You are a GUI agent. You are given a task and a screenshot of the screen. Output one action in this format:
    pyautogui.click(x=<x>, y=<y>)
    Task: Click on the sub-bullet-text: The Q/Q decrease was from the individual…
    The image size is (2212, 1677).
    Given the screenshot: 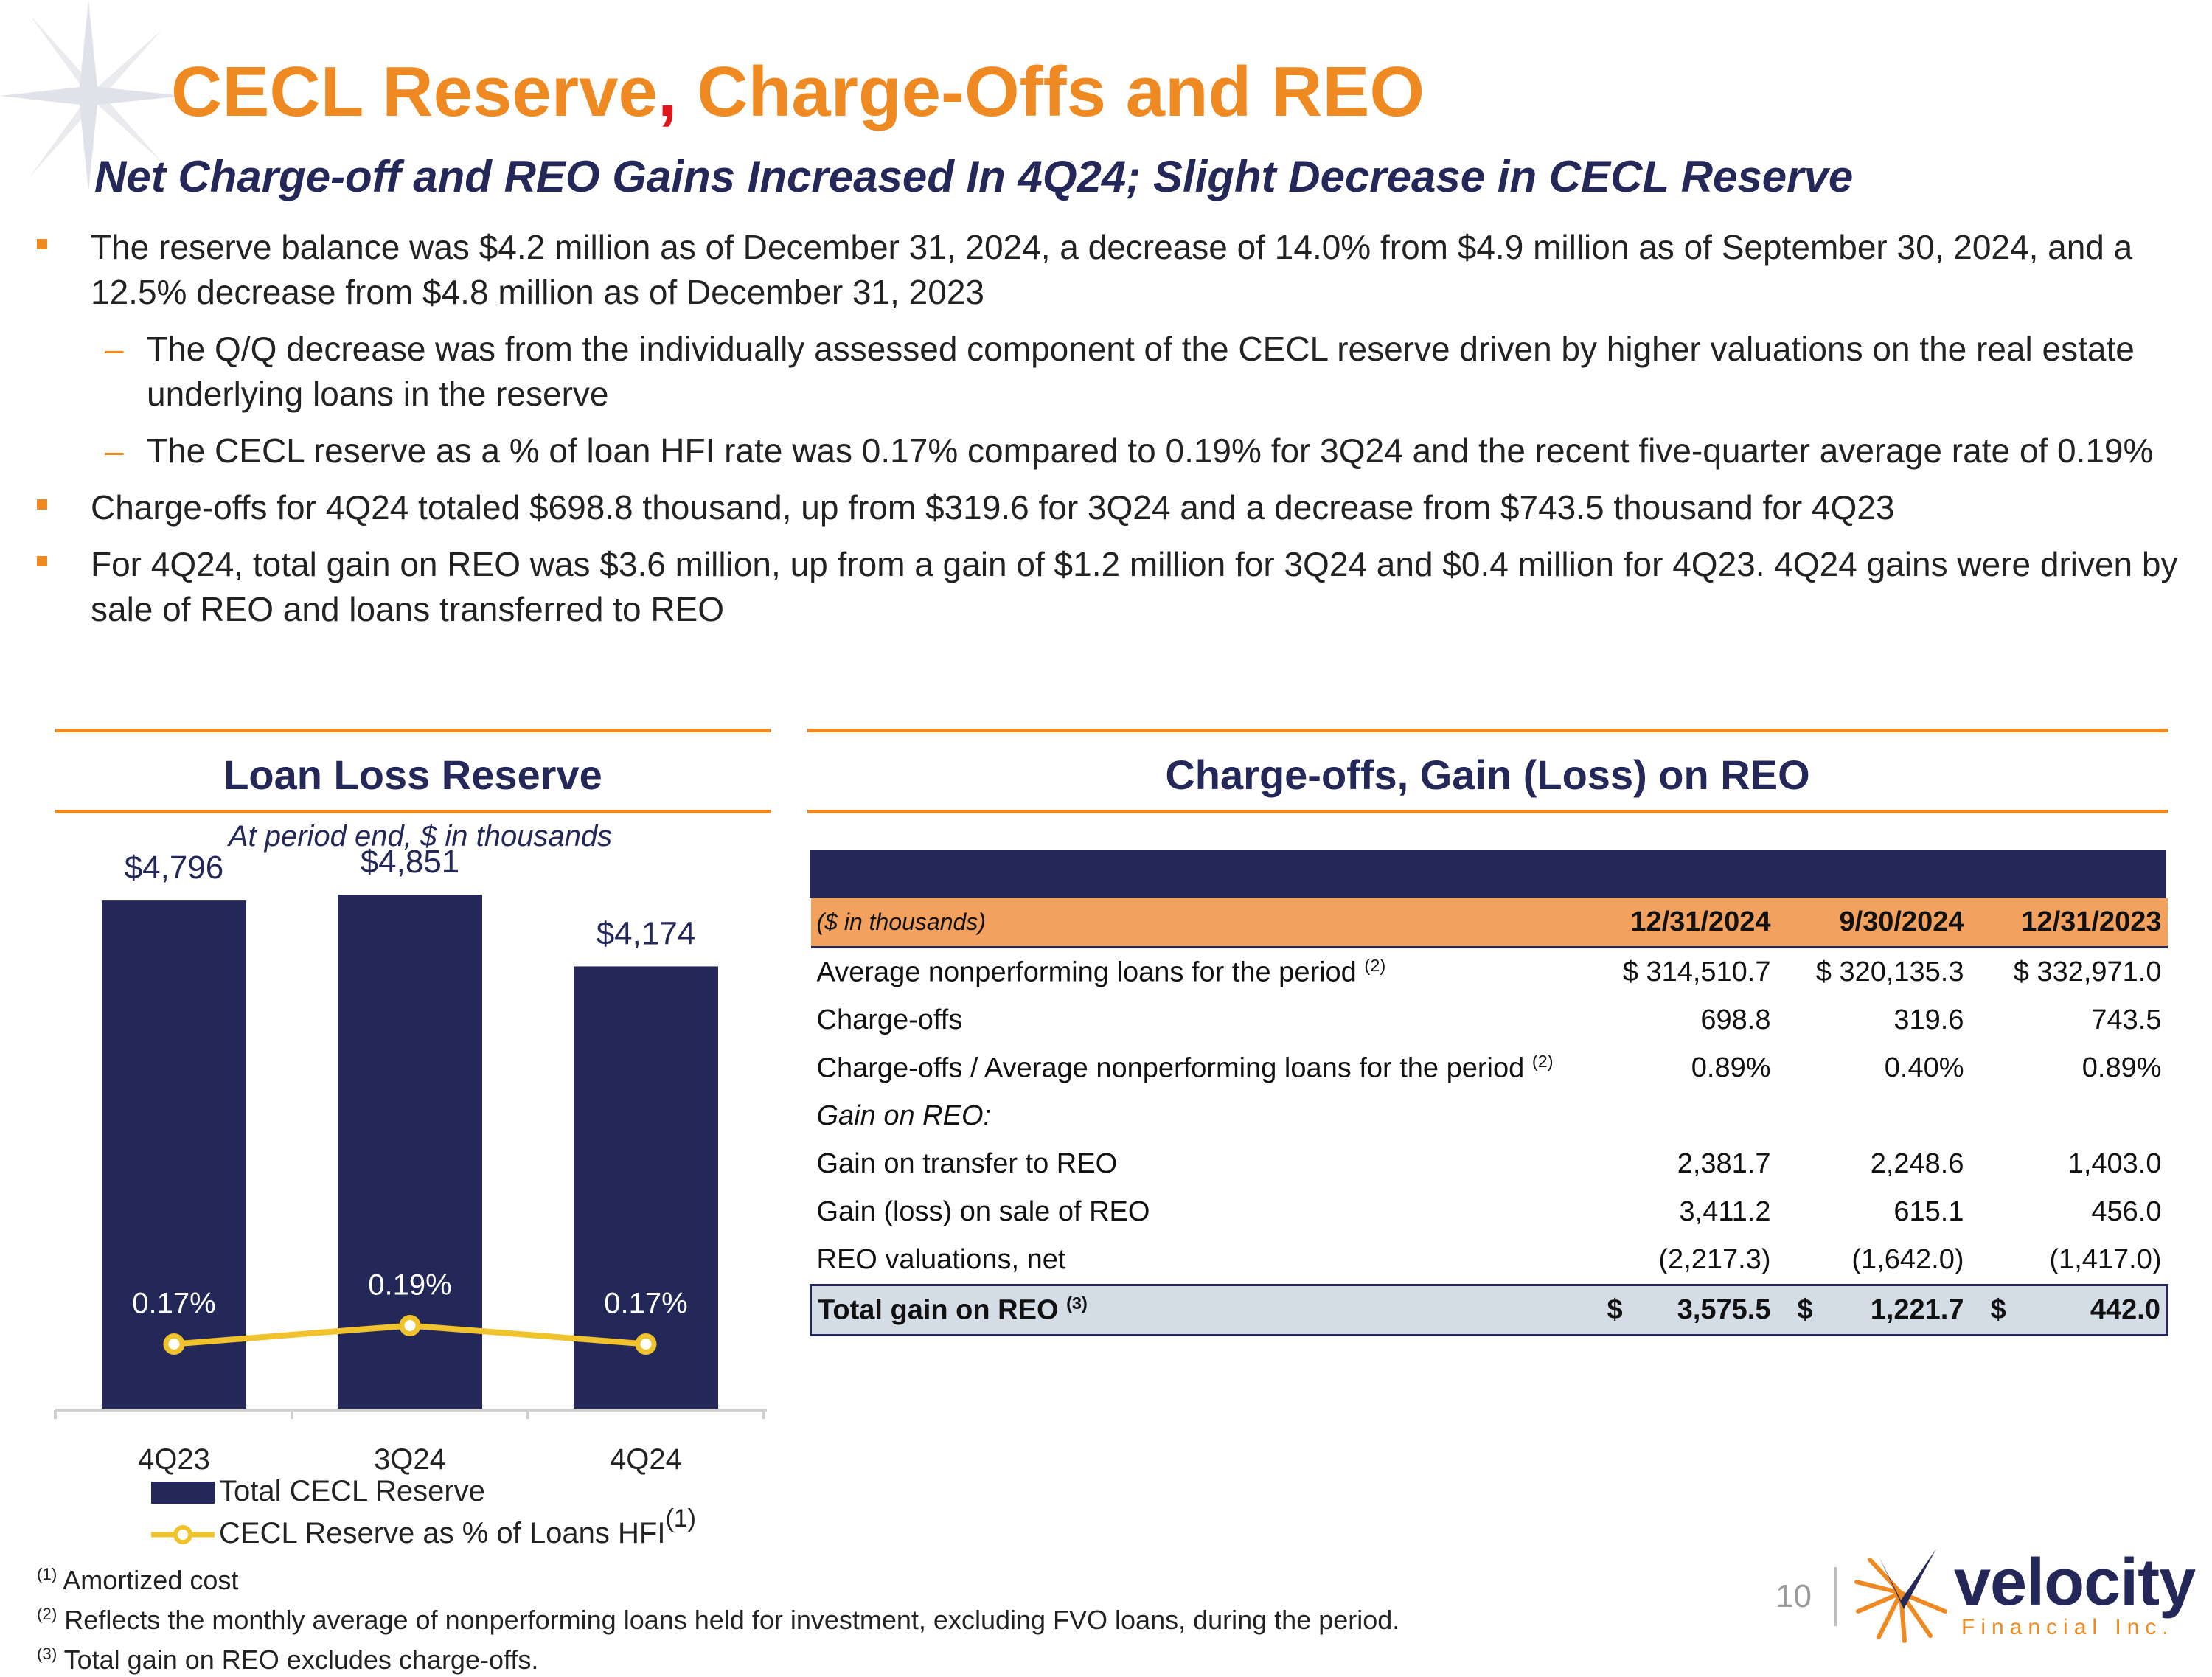 What is the action you would take?
    pyautogui.click(x=1141, y=371)
    